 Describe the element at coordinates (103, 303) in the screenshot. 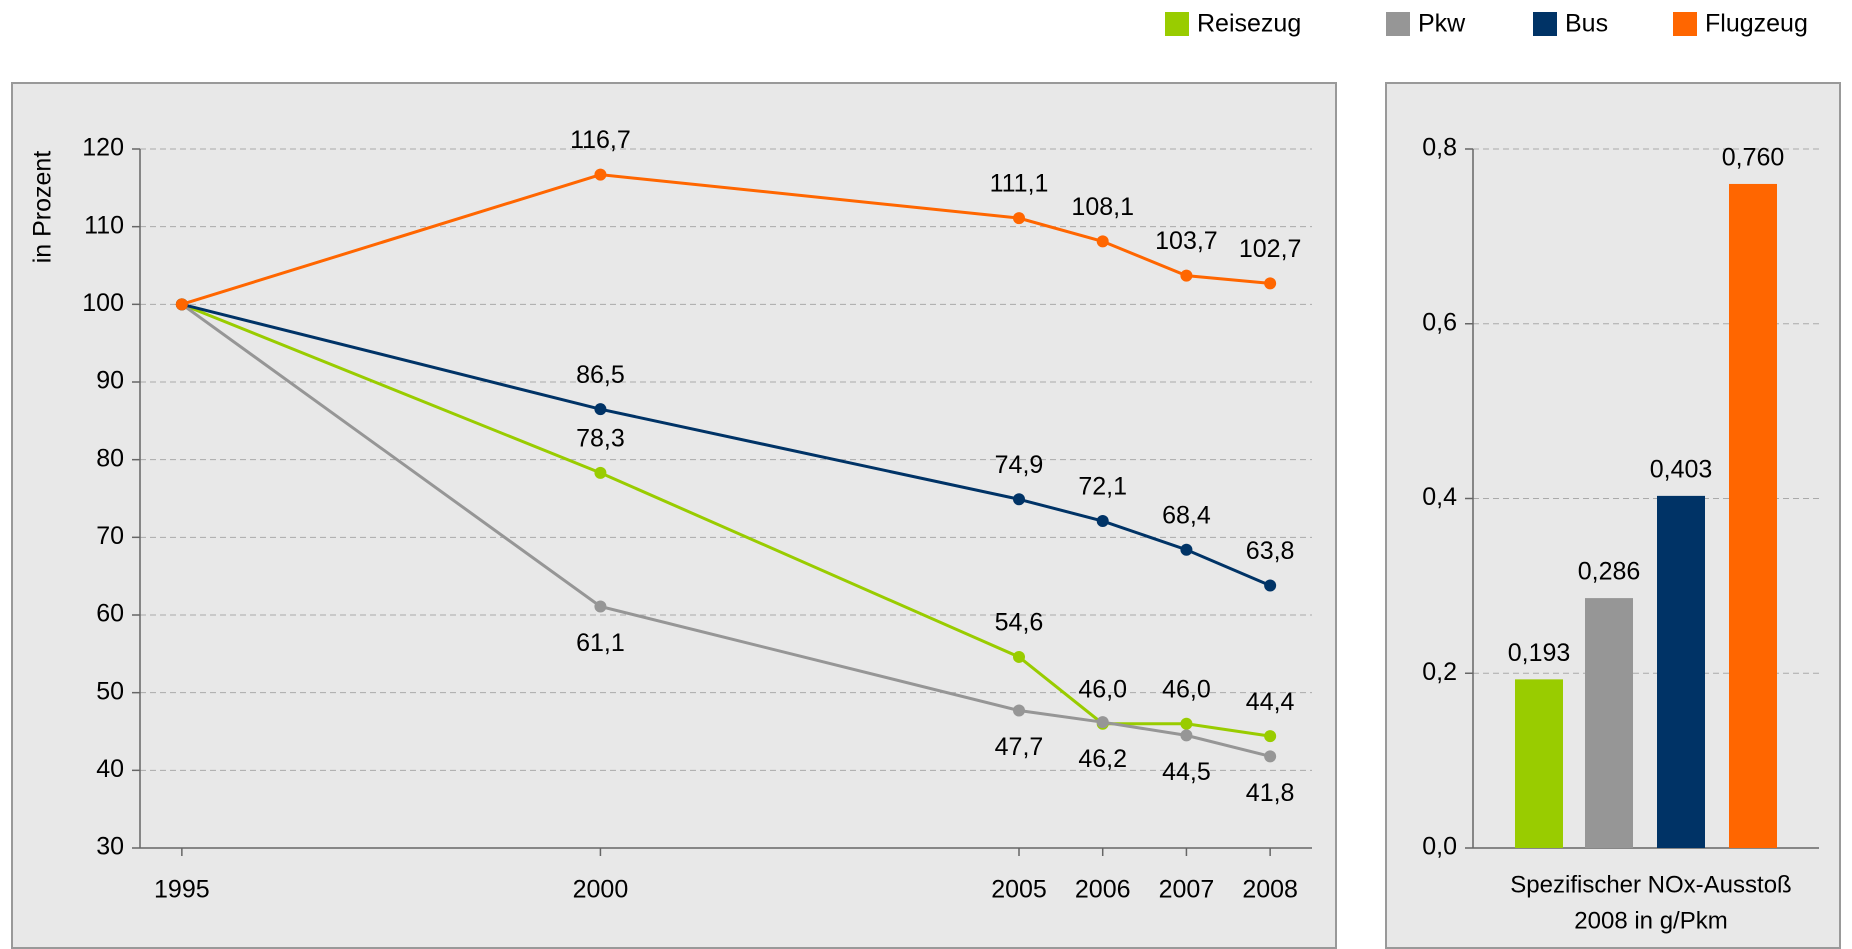

I see `y-tick-label: 100` at that location.